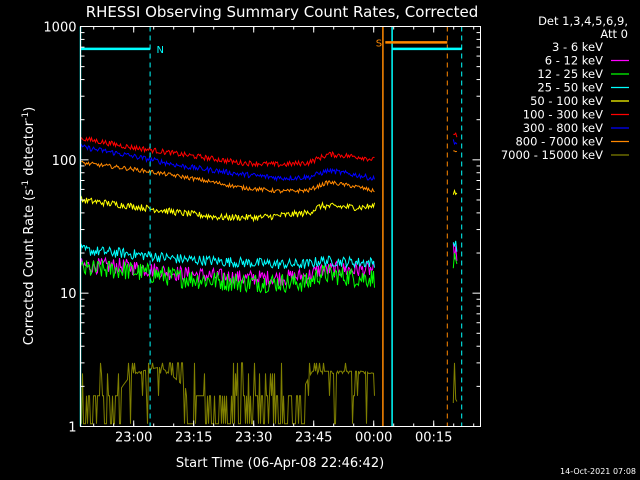  I want to click on legend-label: 800 - 7000 keV, so click(559, 142).